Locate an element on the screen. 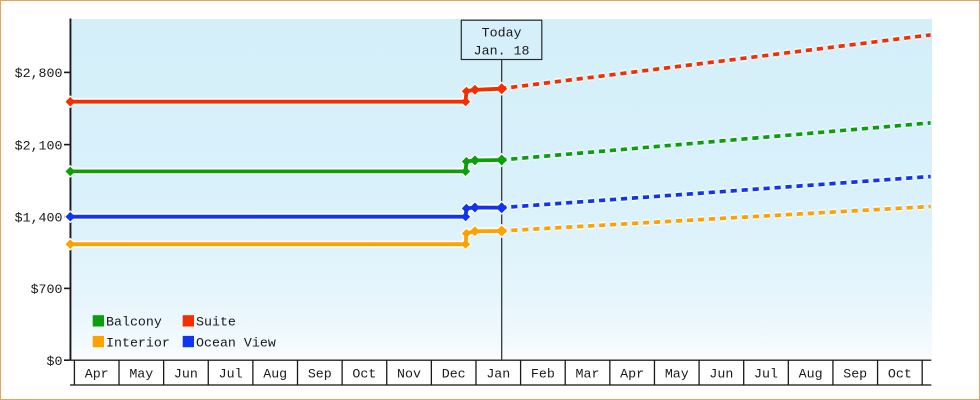 The image size is (980, 400). svg-text: Today is located at coordinates (502, 33).